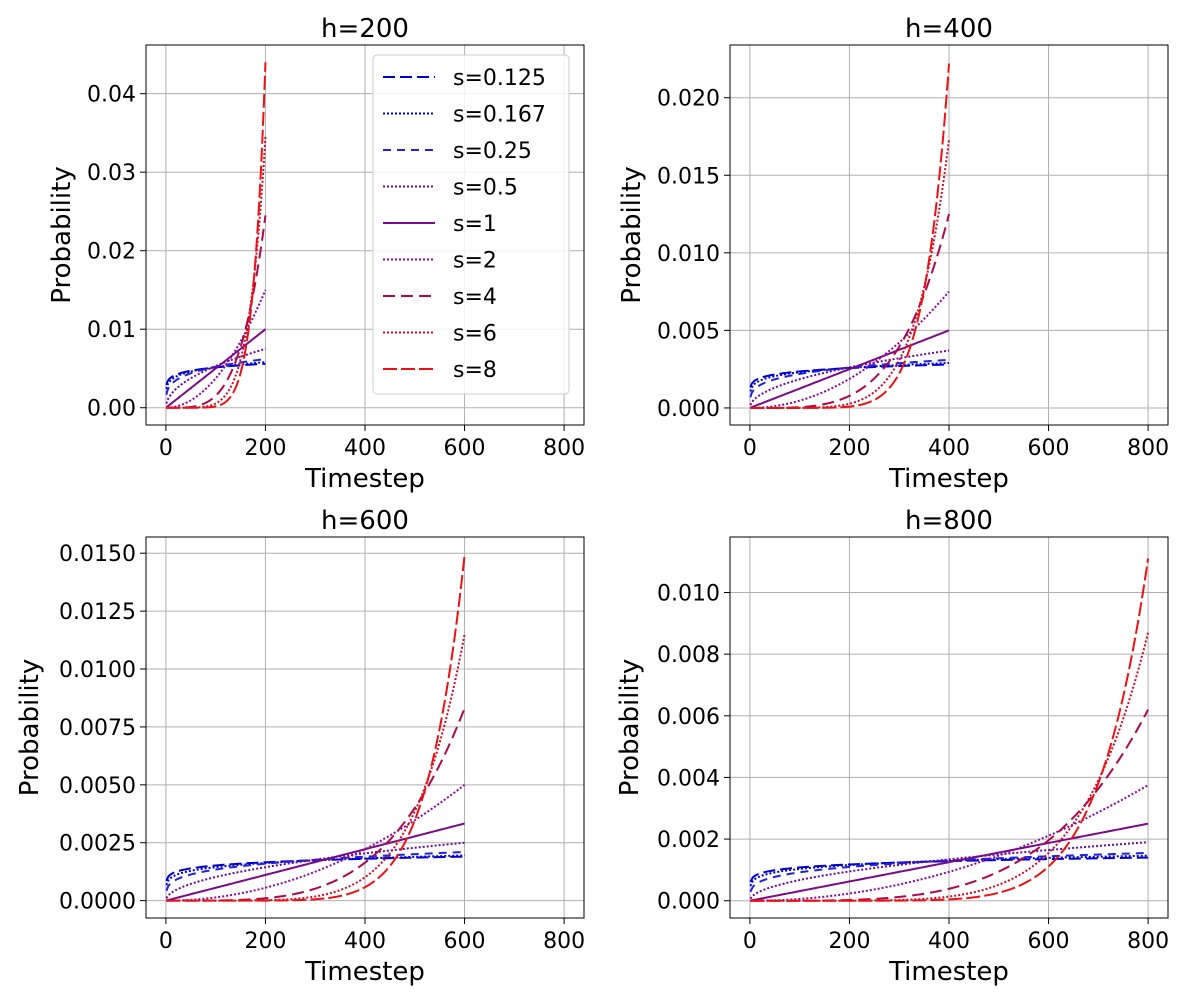 The image size is (1200, 1004). I want to click on y-tick-label: 0.008, so click(688, 655).